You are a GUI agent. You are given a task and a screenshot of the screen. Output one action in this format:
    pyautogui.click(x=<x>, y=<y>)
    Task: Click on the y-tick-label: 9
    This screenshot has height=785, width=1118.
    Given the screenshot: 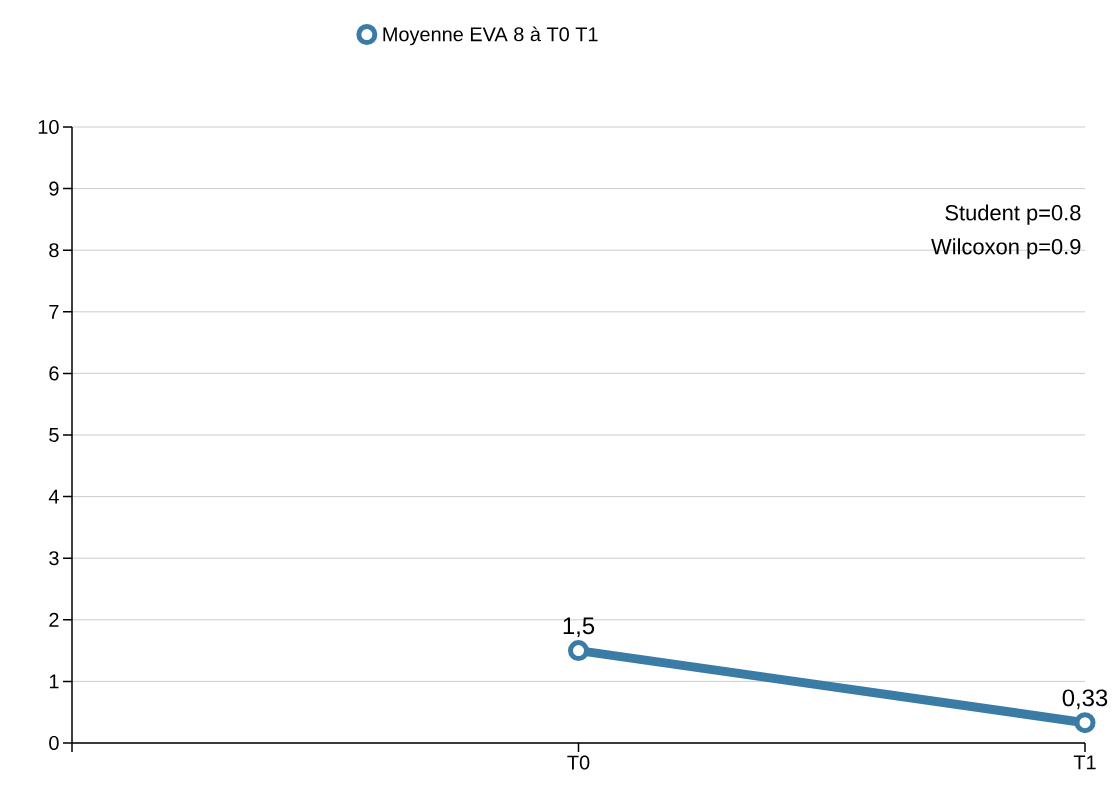 What is the action you would take?
    pyautogui.click(x=54, y=188)
    